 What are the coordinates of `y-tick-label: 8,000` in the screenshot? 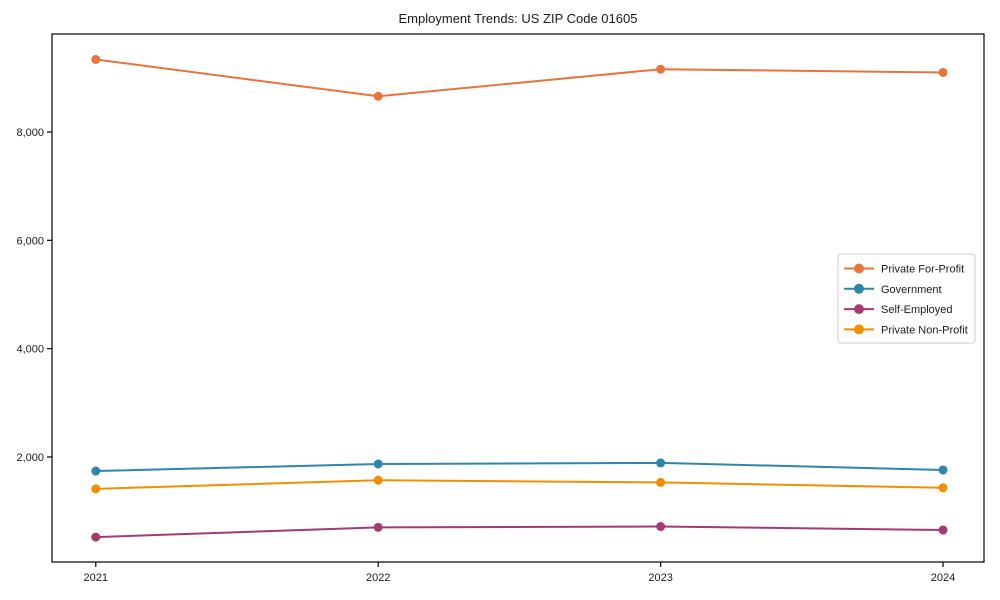 It's located at (30, 133).